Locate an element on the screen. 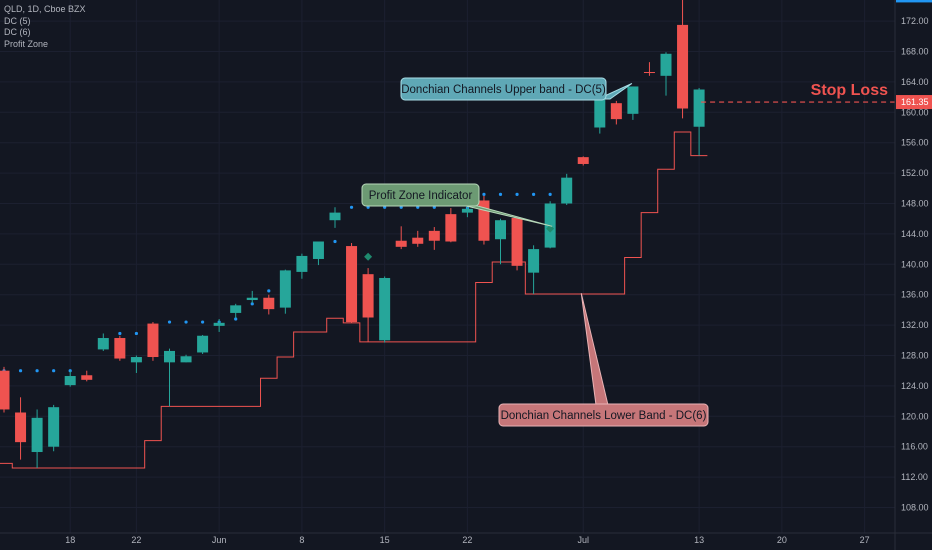 The image size is (932, 550). y-tick-label: 152.00 is located at coordinates (915, 173).